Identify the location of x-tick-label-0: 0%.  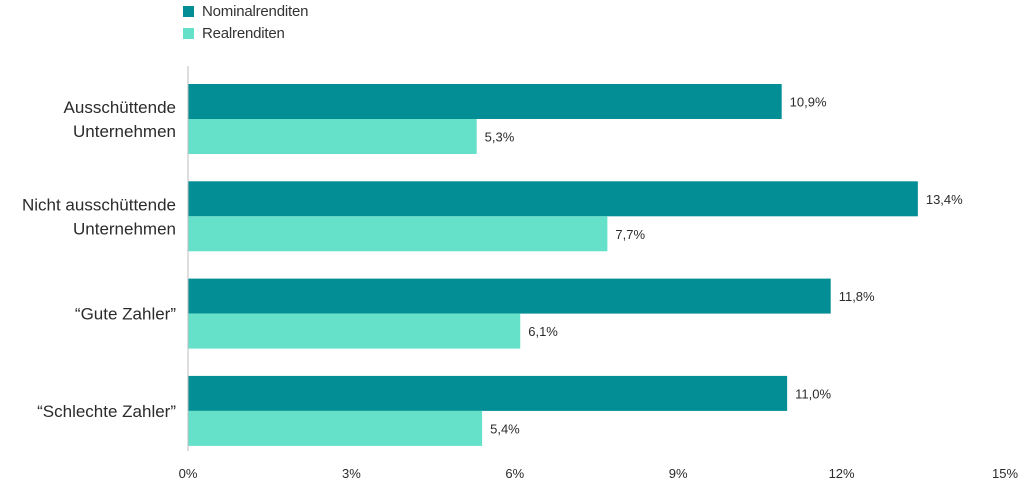
(188, 473).